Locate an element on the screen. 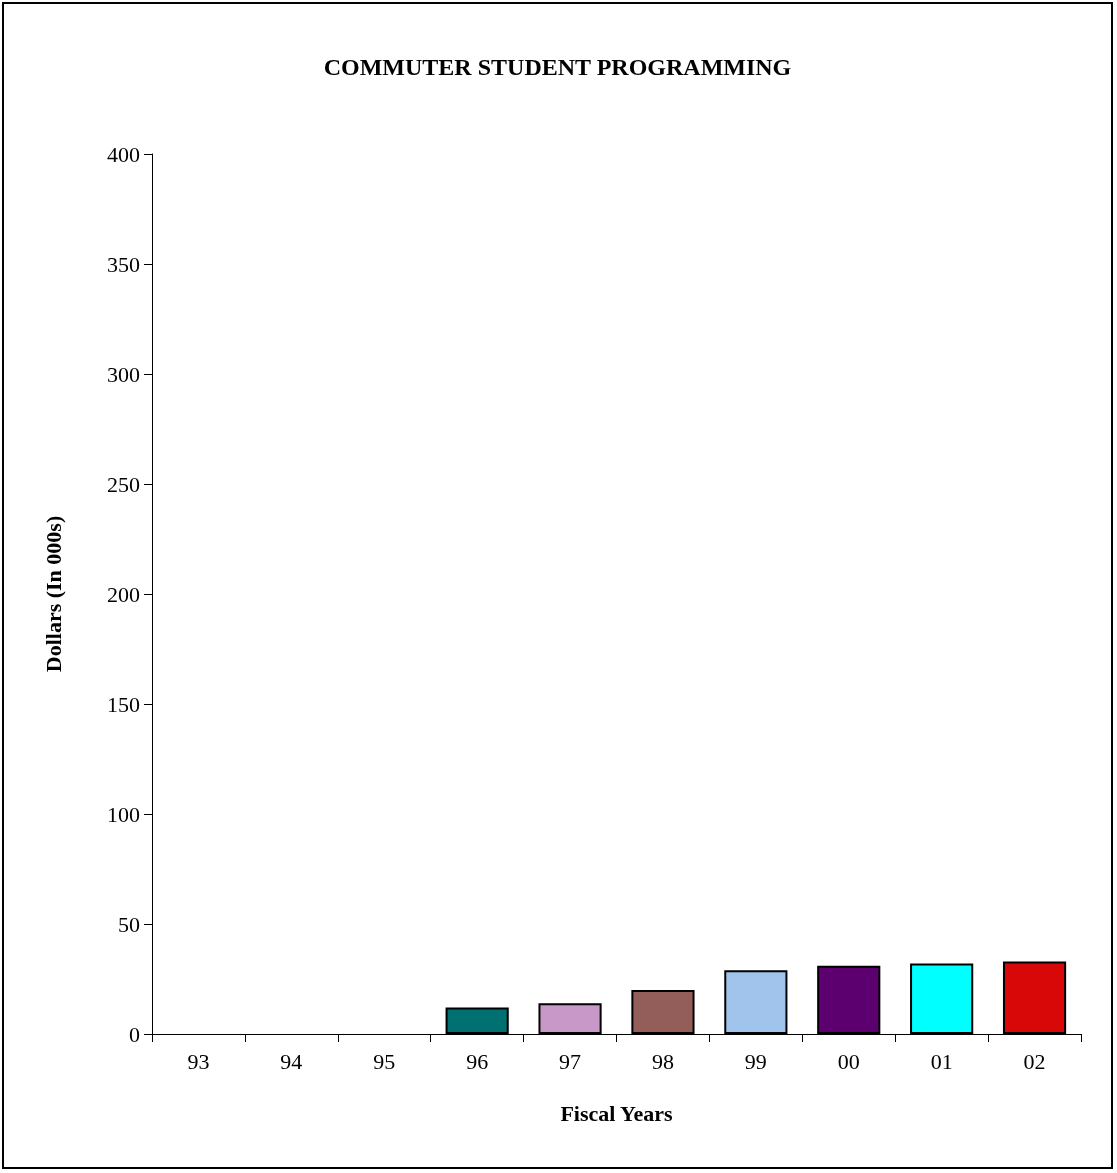  x-tick-label: 00 is located at coordinates (848, 1061).